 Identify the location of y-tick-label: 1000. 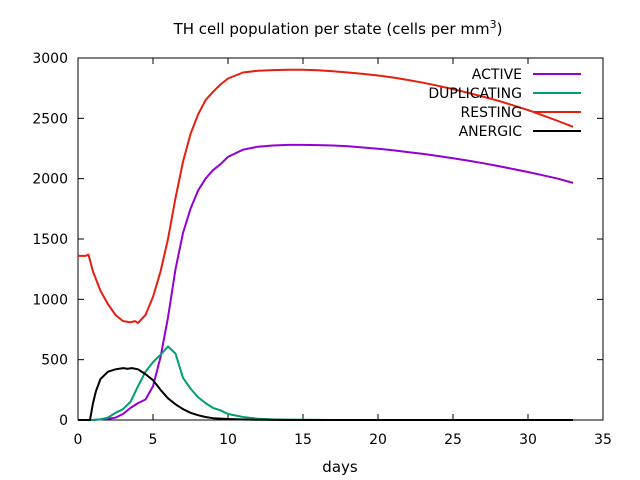
(50, 300).